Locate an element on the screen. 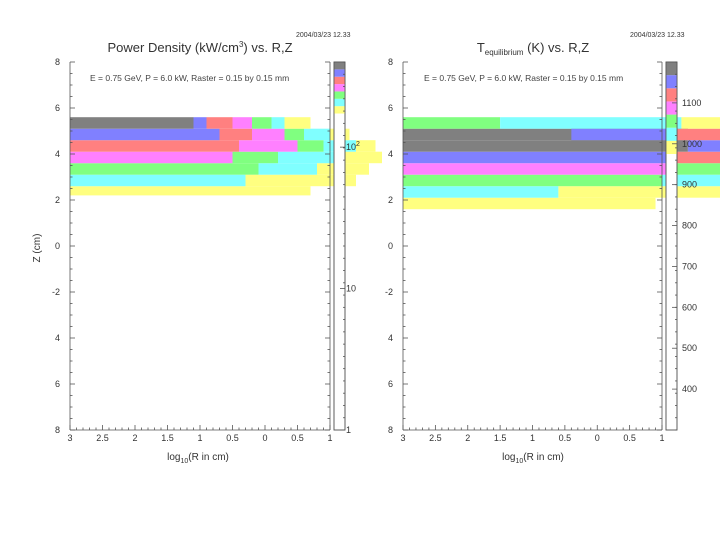  colorbar-label: 900 is located at coordinates (689, 185).